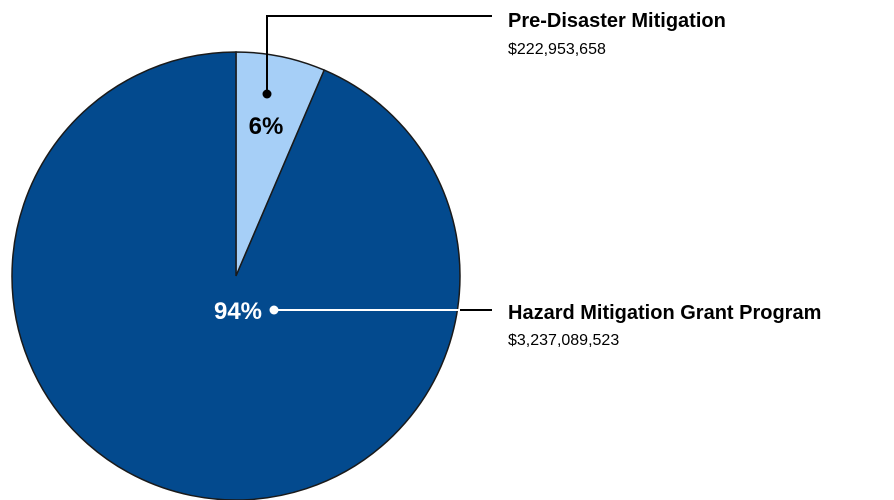  Describe the element at coordinates (557, 49) in the screenshot. I see `slice-amount-pre-disaster: $222,953,658` at that location.